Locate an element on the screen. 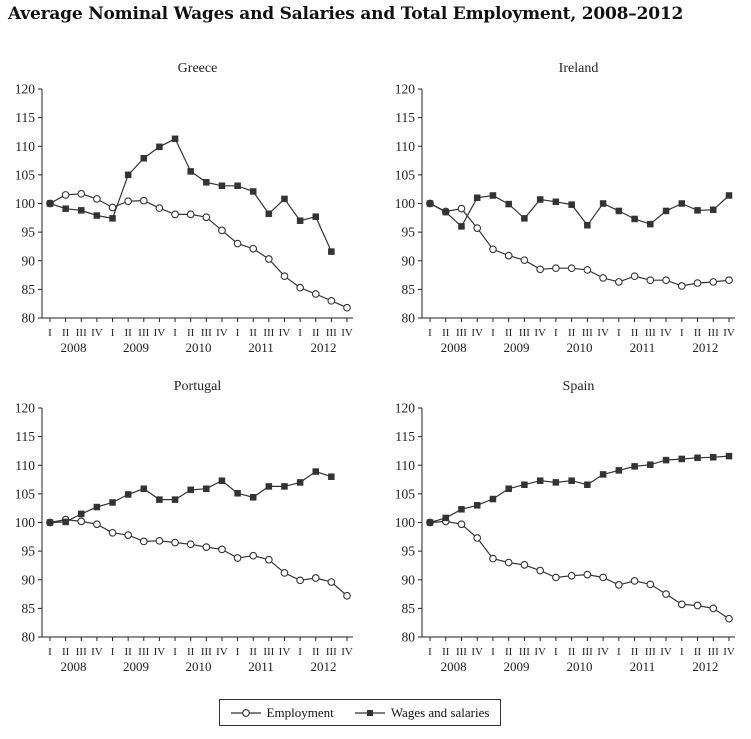  legend-label-wages: Wages and salaries is located at coordinates (440, 712).